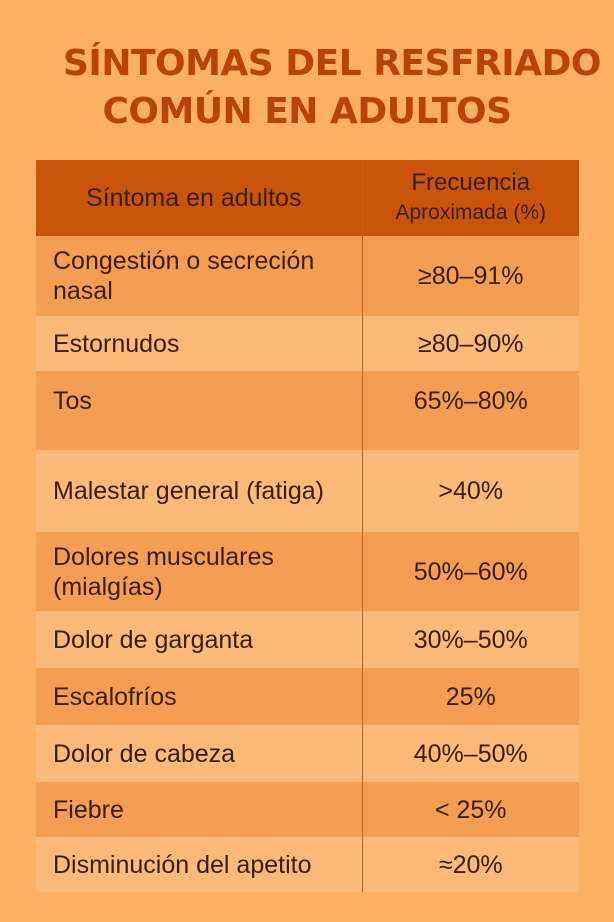 The image size is (614, 922). Describe the element at coordinates (199, 864) in the screenshot. I see `symptom-cell: Disminución del apetito` at that location.